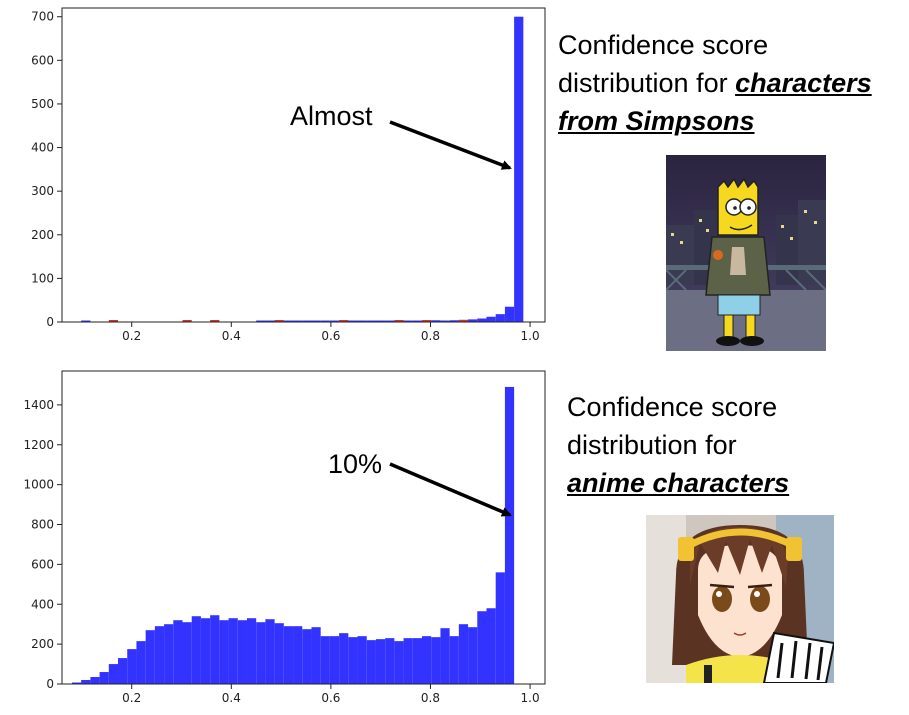 The image size is (909, 715). I want to click on y-tick-label: 500, so click(42, 104).